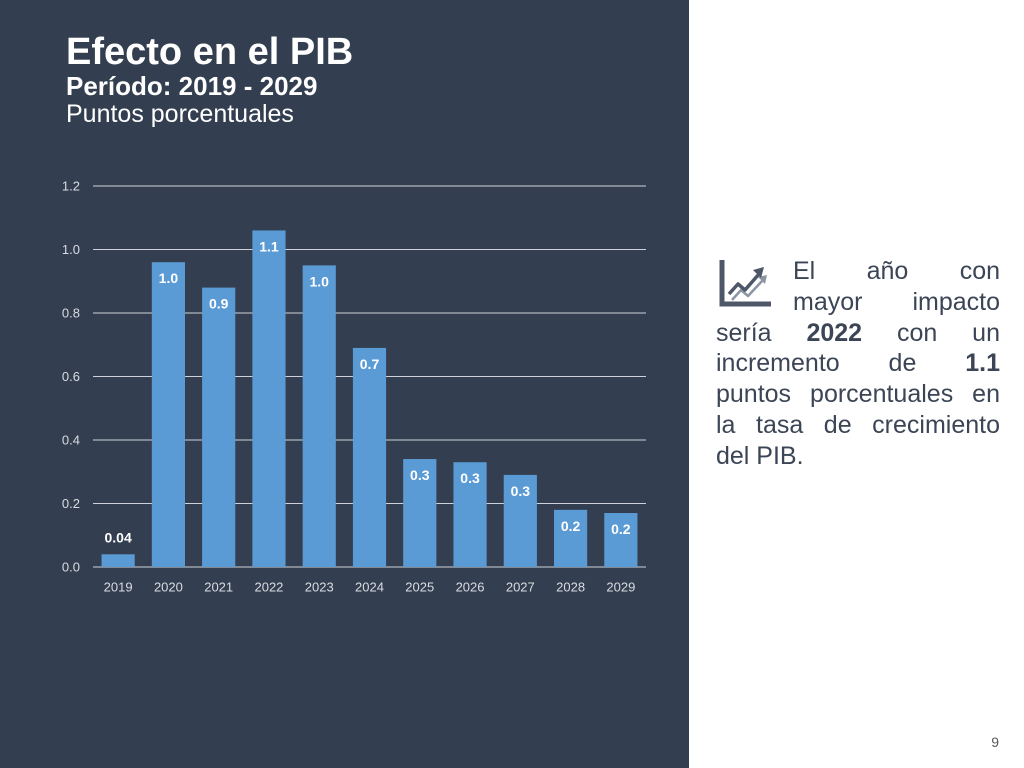 The height and width of the screenshot is (768, 1024). Describe the element at coordinates (931, 332) in the screenshot. I see `summary-text-segment: con un` at that location.